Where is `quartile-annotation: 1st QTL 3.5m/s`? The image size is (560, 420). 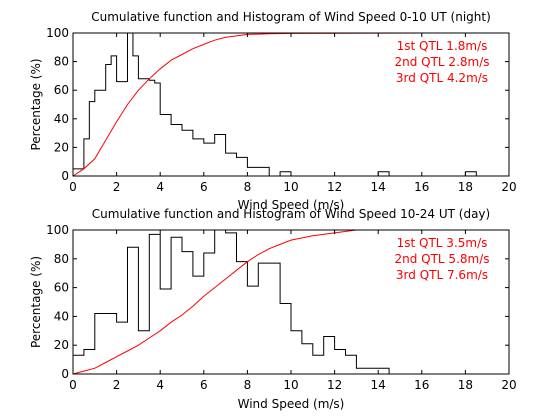 quartile-annotation: 1st QTL 3.5m/s is located at coordinates (442, 243).